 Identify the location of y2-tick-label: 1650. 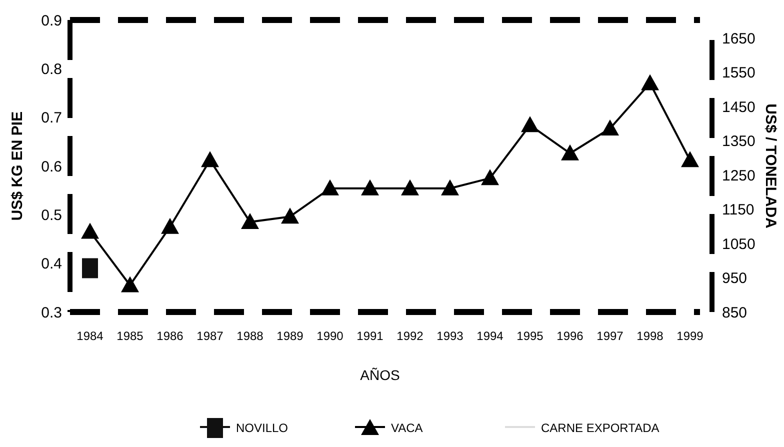
(739, 39).